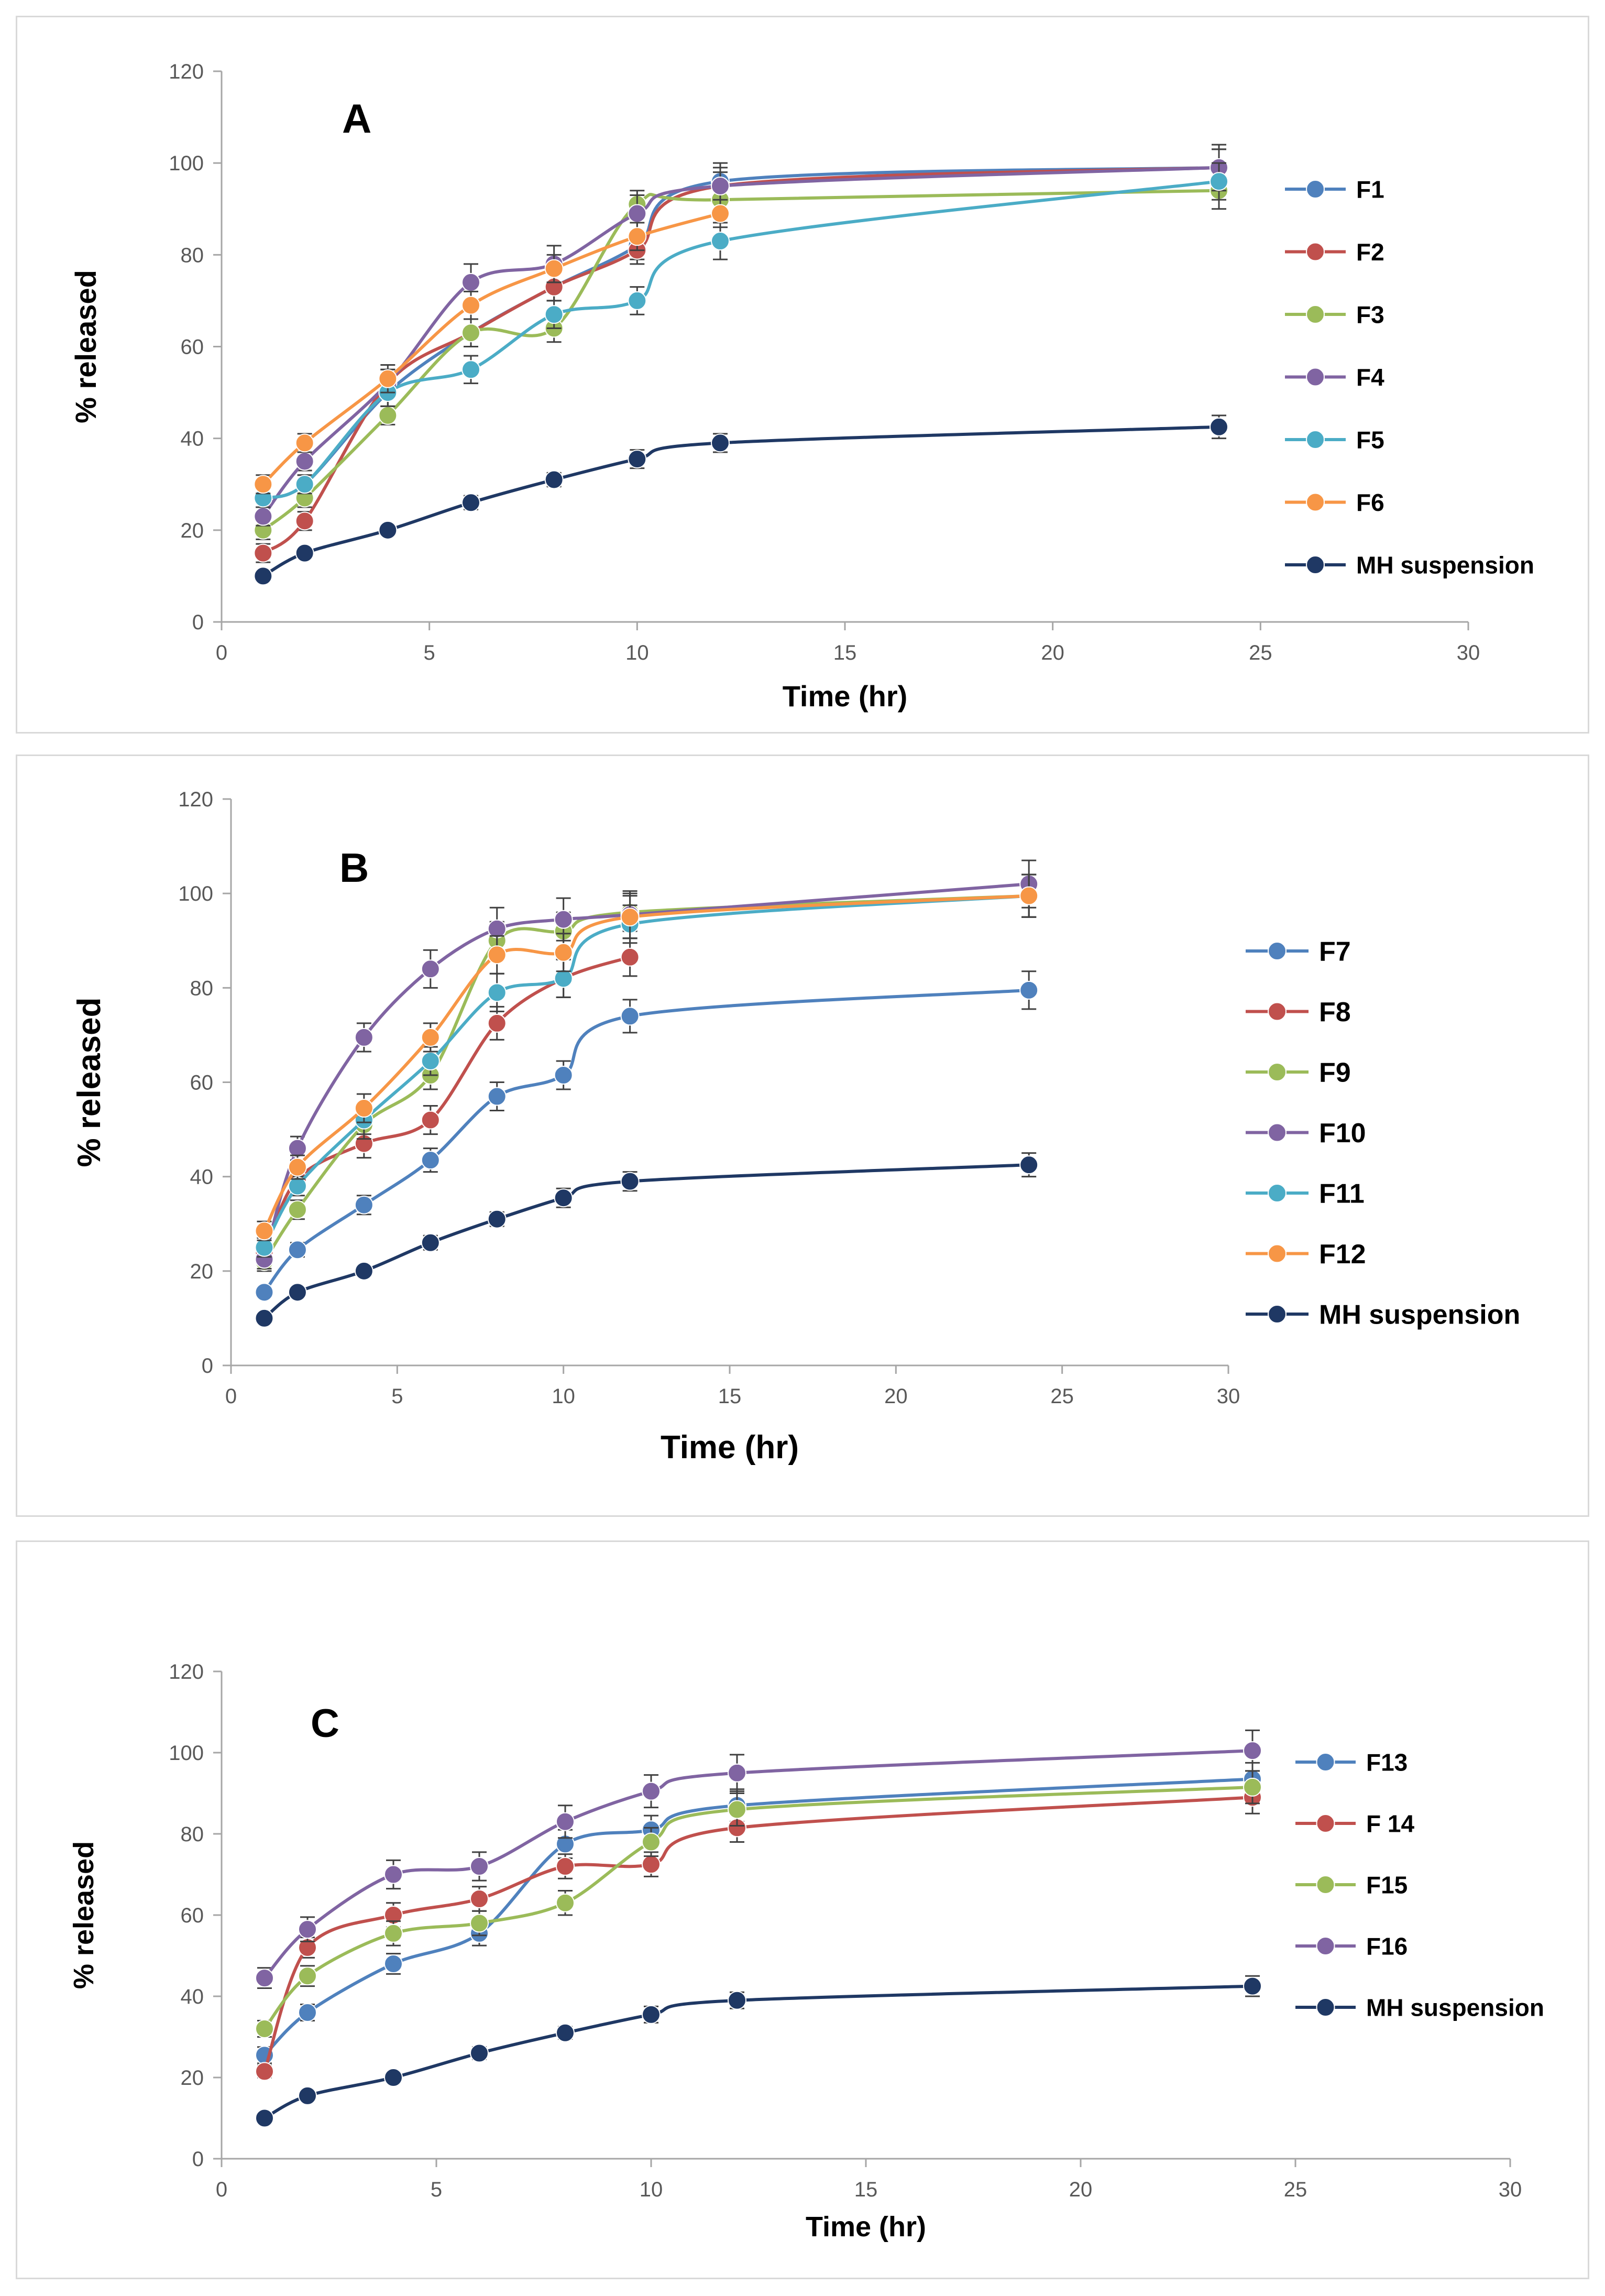 The height and width of the screenshot is (2296, 1605). Describe the element at coordinates (730, 1447) in the screenshot. I see `x-axis-title: Time (hr)` at that location.